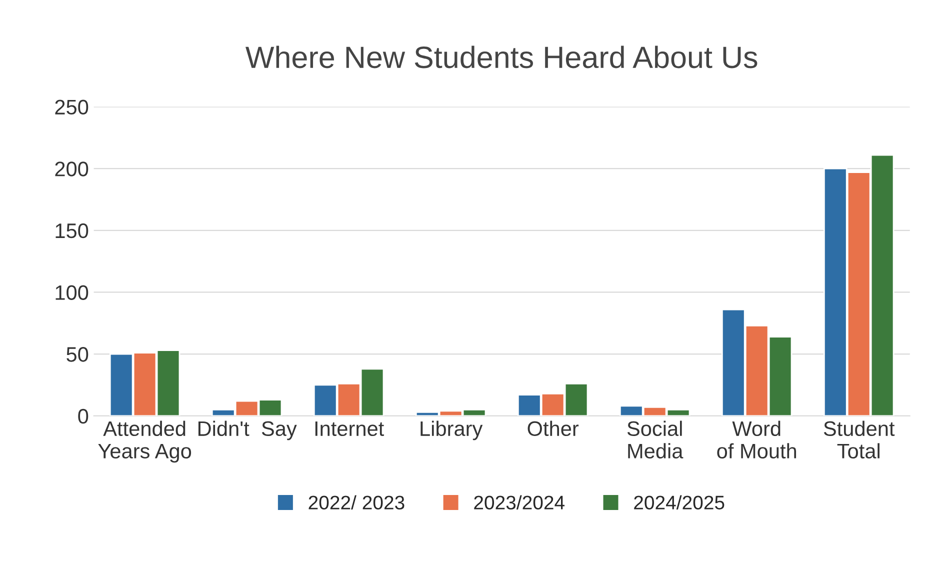 The height and width of the screenshot is (562, 938). Describe the element at coordinates (451, 430) in the screenshot. I see `x-tick-label: Library` at that location.